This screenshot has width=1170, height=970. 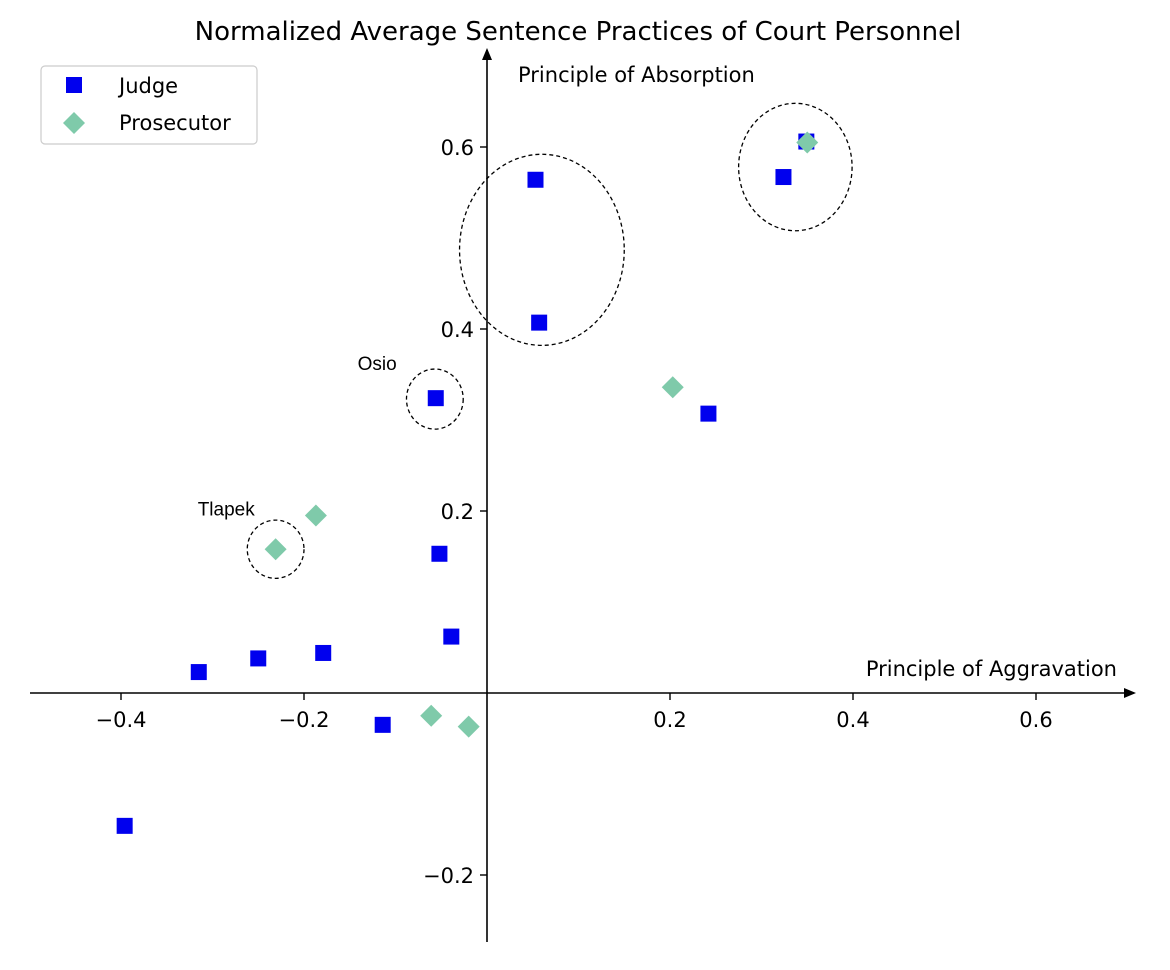 What do you see at coordinates (175, 123) in the screenshot?
I see `legend-prosecutor-label: Prosecutor` at bounding box center [175, 123].